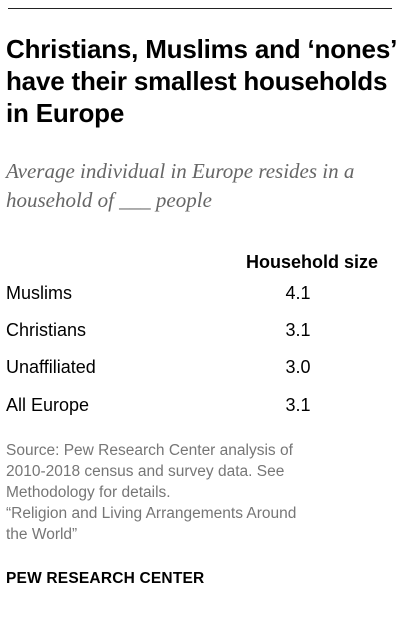  Describe the element at coordinates (298, 367) in the screenshot. I see `row-value-unaffiliated: 3.0` at that location.